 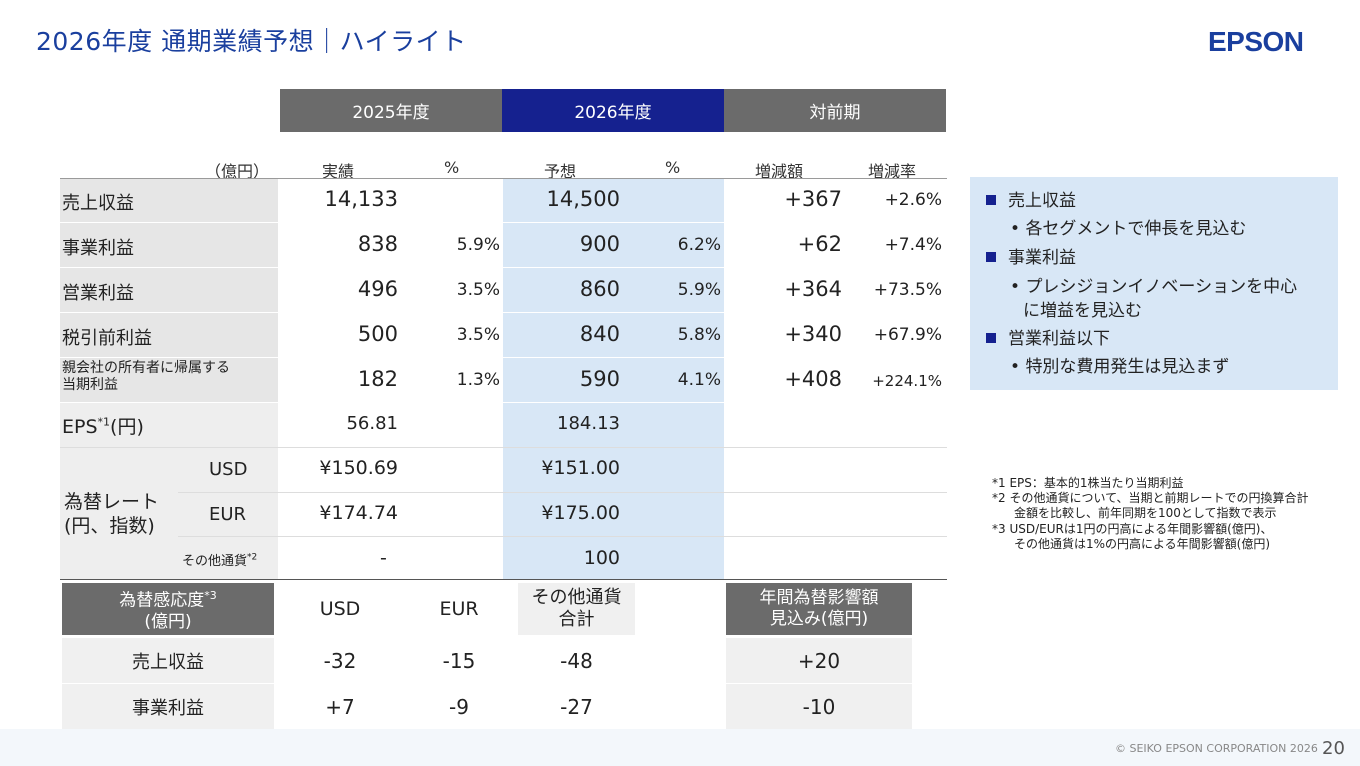 What do you see at coordinates (107, 338) in the screenshot?
I see `row-label-pretax-profit: 税引前利益` at bounding box center [107, 338].